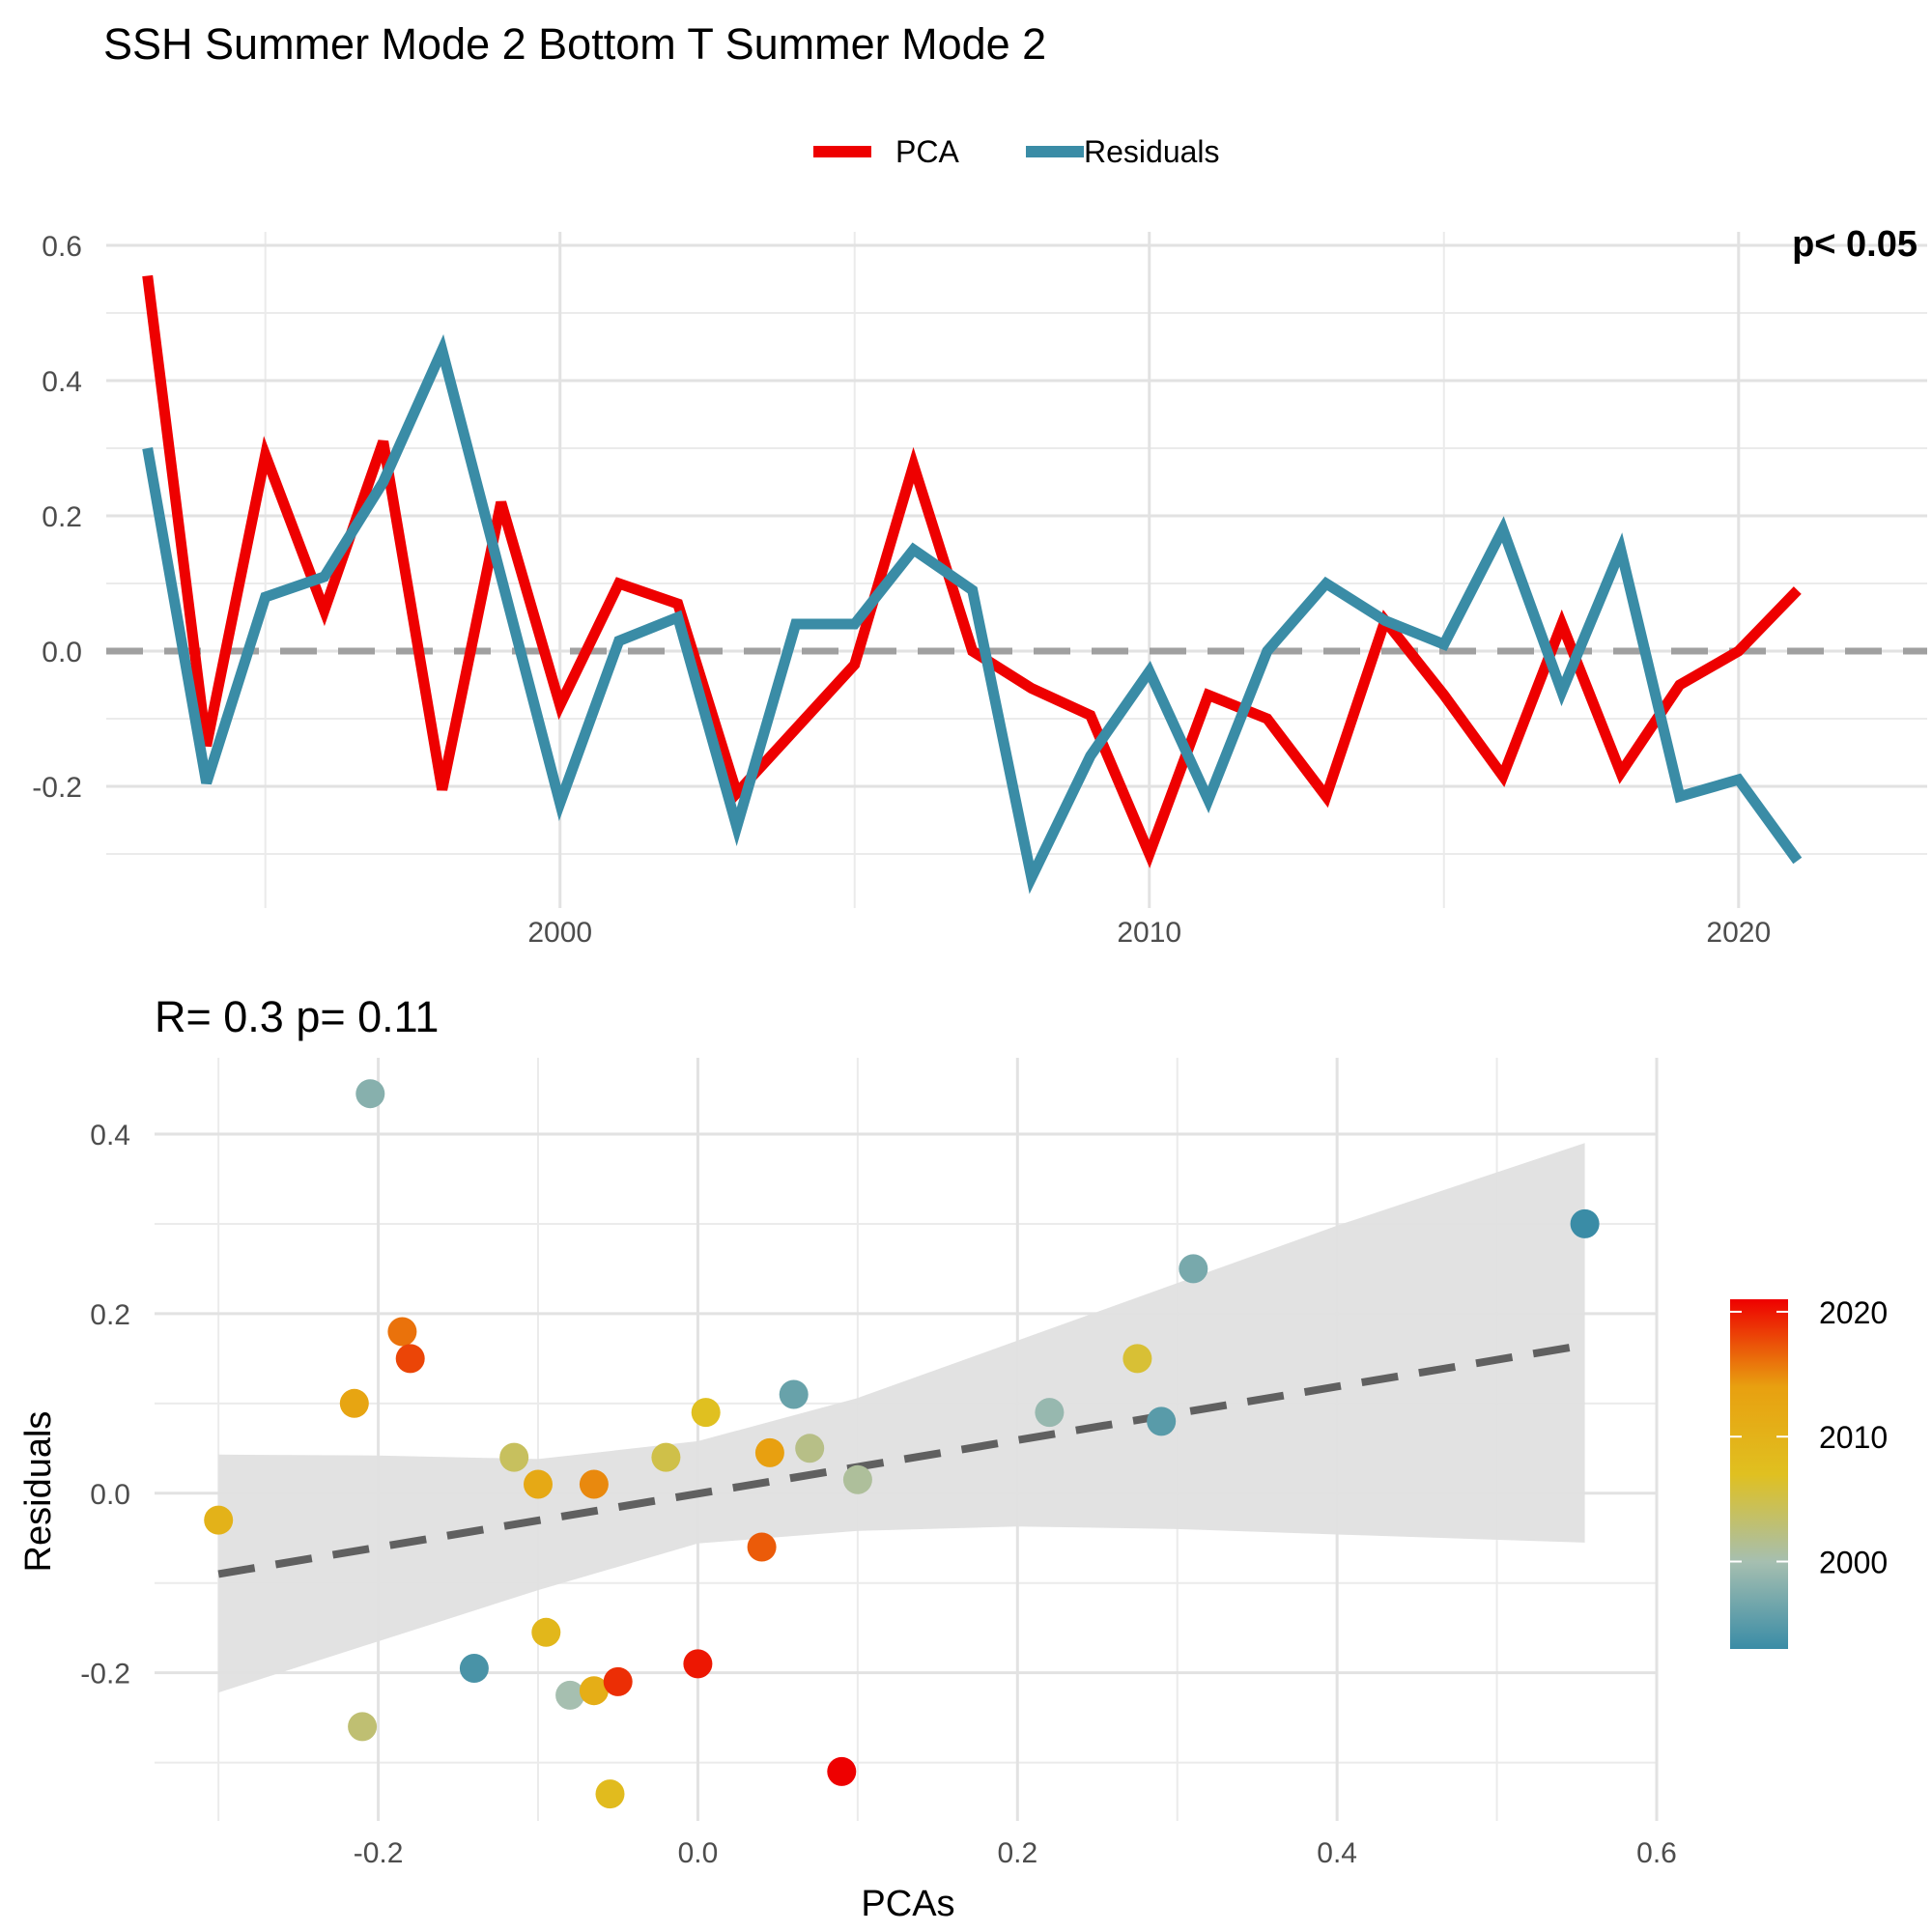  I want to click on x-tick-label: 2010, so click(1149, 933).